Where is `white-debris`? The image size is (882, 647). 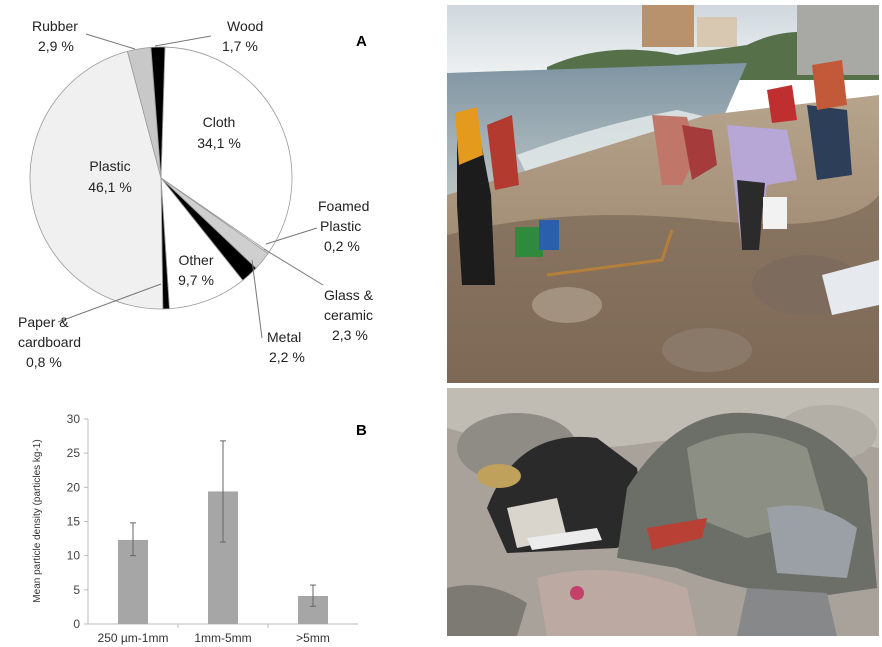 white-debris is located at coordinates (564, 539).